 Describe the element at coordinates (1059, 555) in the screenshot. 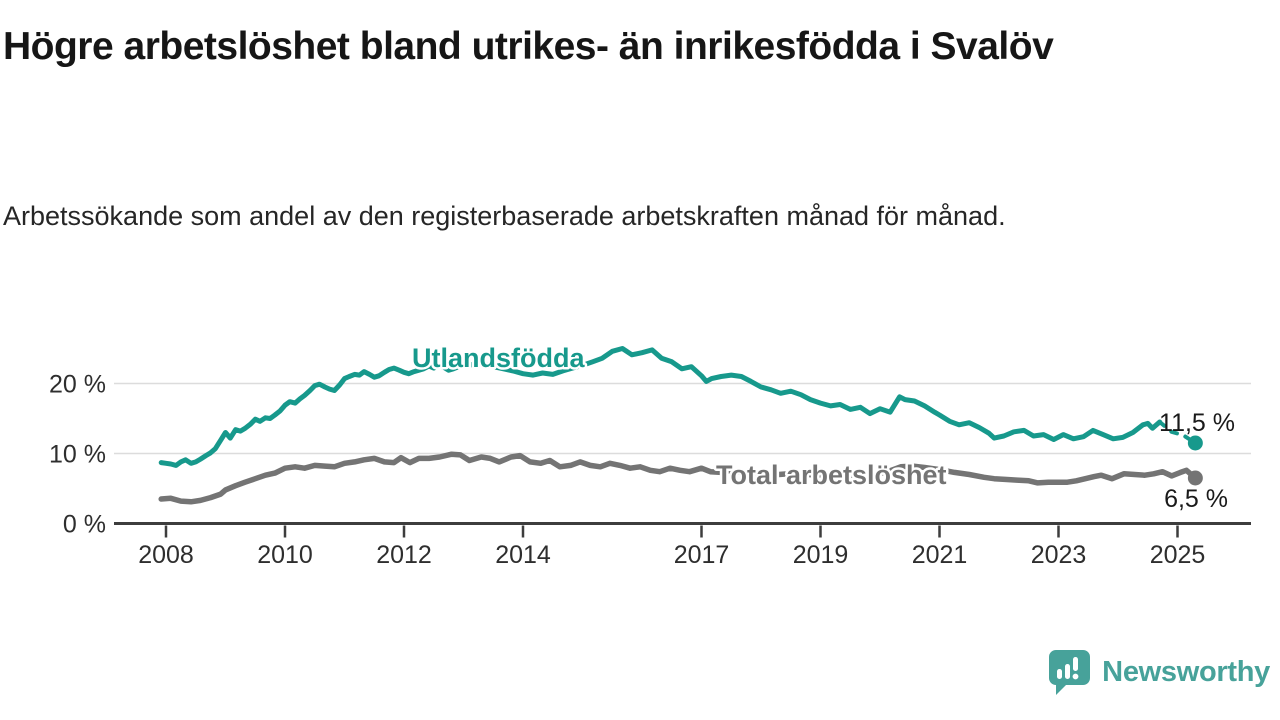

I see `x-tick-label-2023: 2023` at that location.